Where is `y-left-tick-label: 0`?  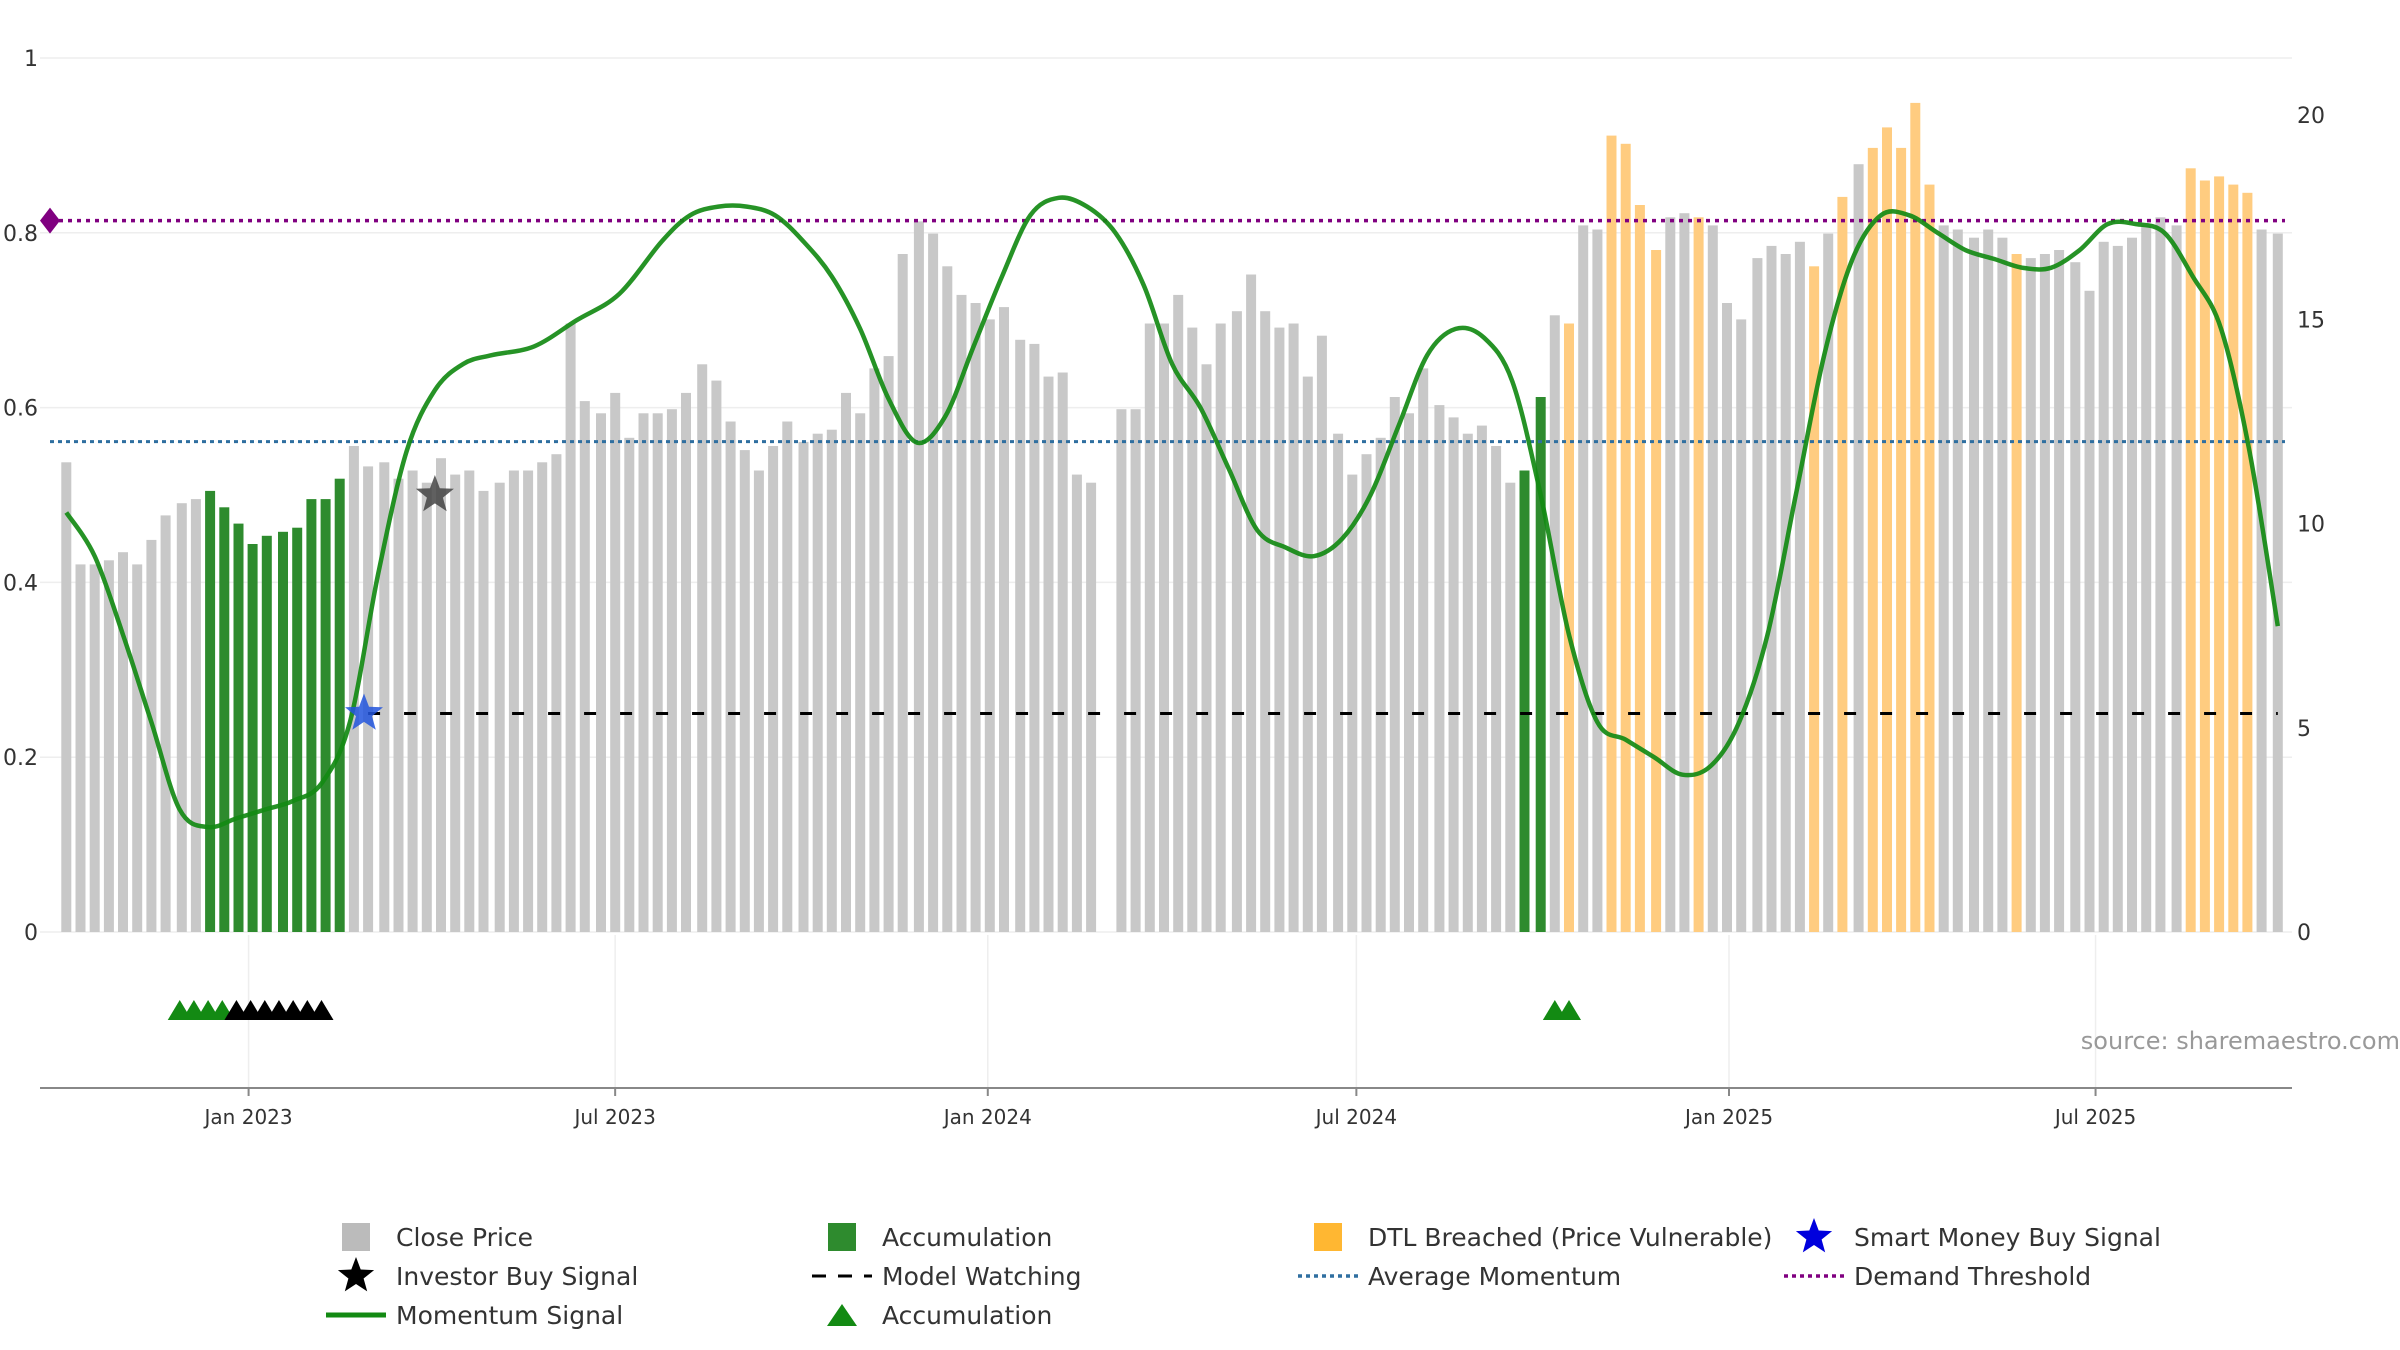
y-left-tick-label: 0 is located at coordinates (31, 933).